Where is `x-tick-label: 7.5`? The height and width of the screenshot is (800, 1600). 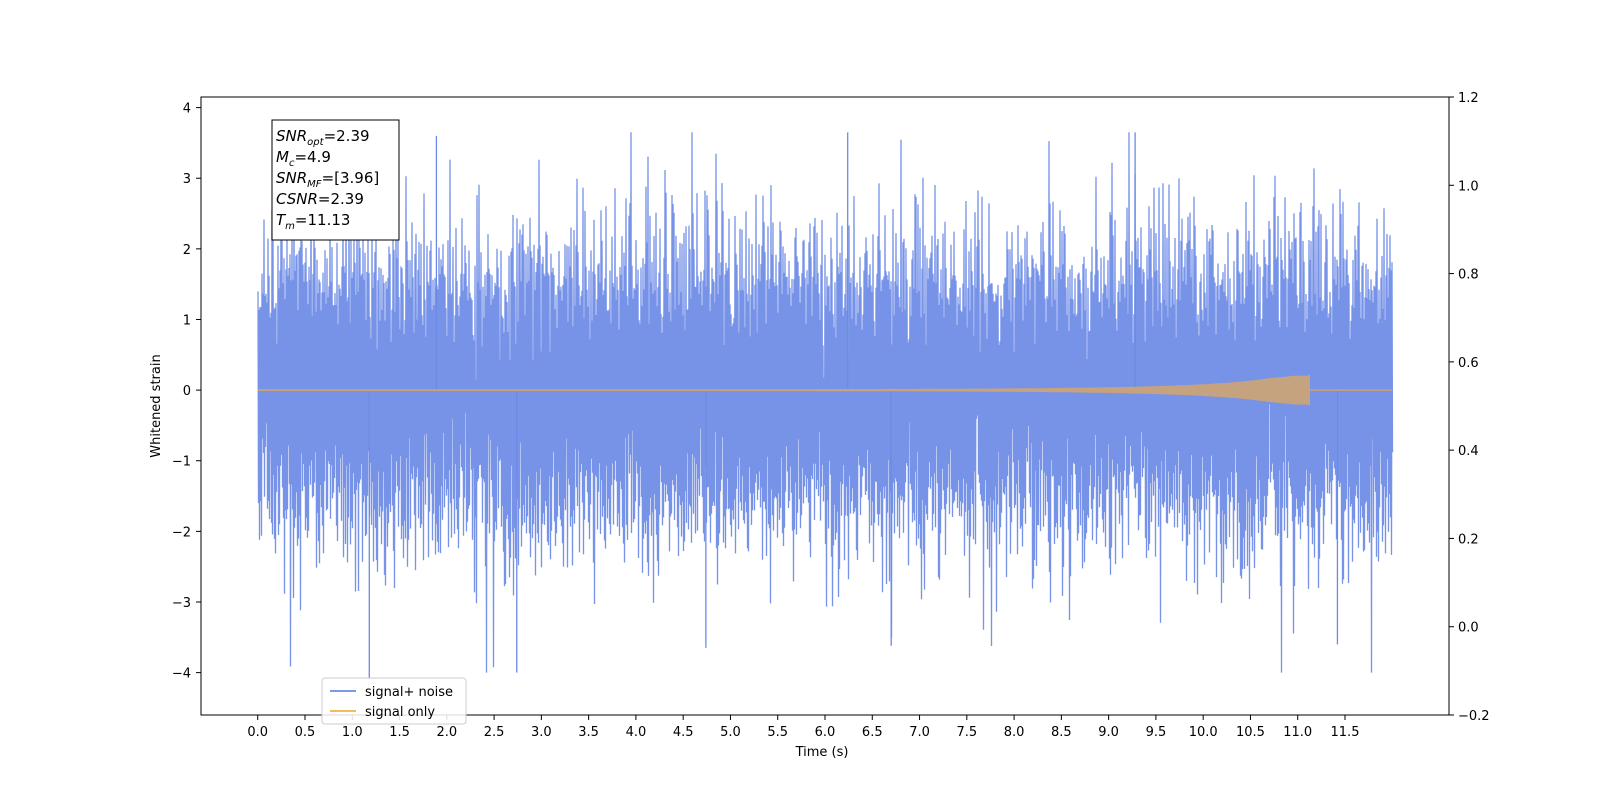 x-tick-label: 7.5 is located at coordinates (966, 732).